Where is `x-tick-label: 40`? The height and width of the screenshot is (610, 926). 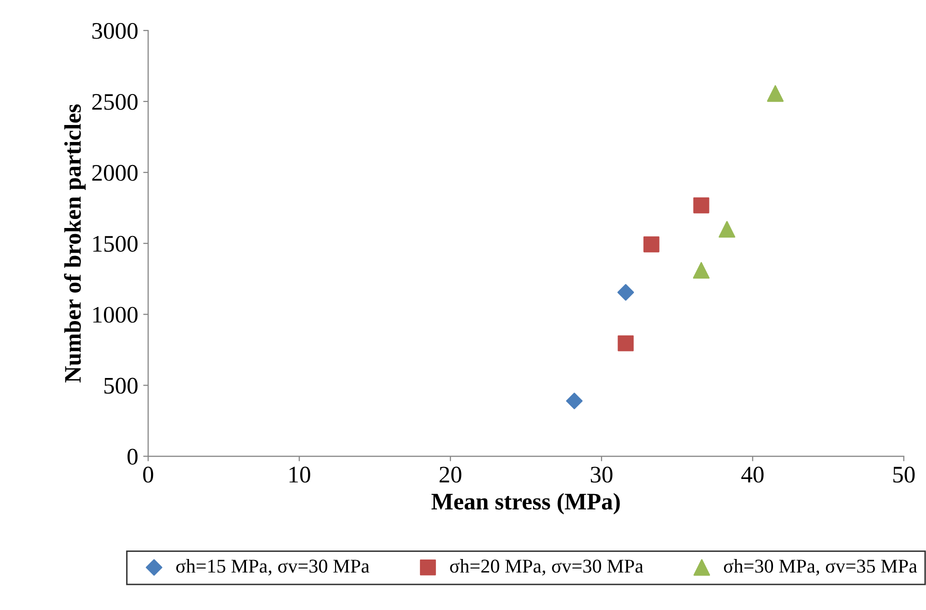
x-tick-label: 40 is located at coordinates (752, 474).